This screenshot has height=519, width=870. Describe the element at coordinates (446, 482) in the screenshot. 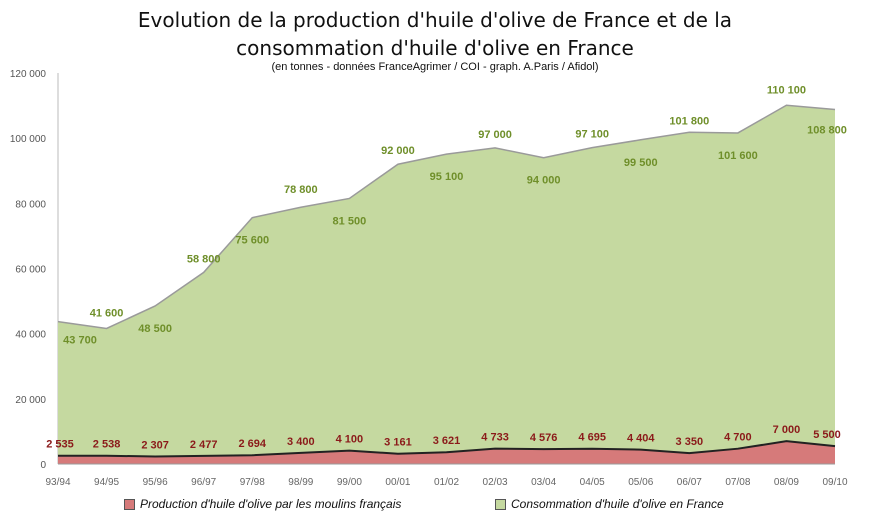

I see `x-tick-label: 01/02` at that location.